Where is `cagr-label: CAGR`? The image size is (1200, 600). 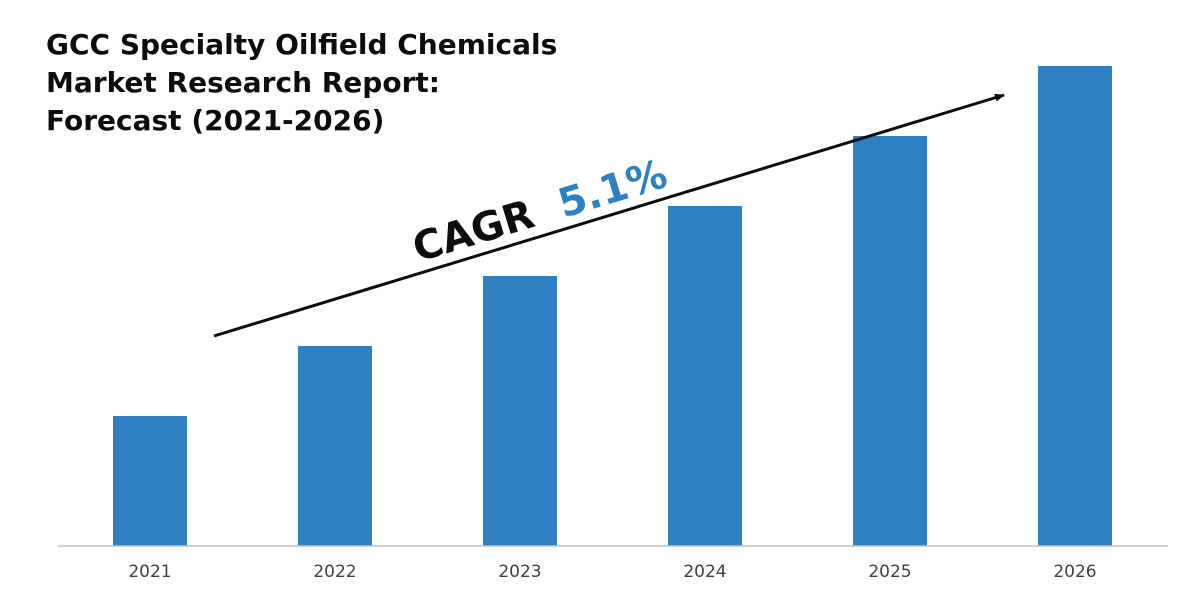 cagr-label: CAGR is located at coordinates (474, 232).